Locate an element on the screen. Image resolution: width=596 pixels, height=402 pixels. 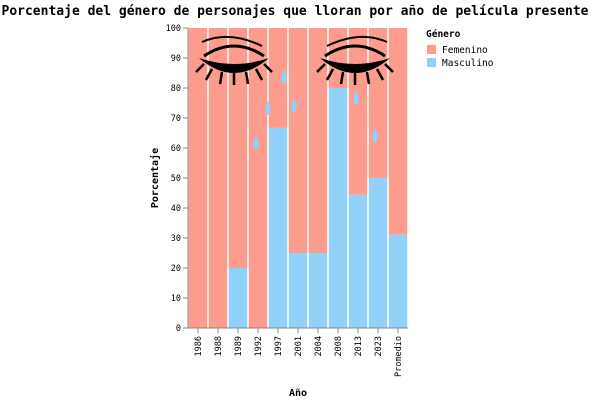
bar-femenino-1997 is located at coordinates (278, 78).